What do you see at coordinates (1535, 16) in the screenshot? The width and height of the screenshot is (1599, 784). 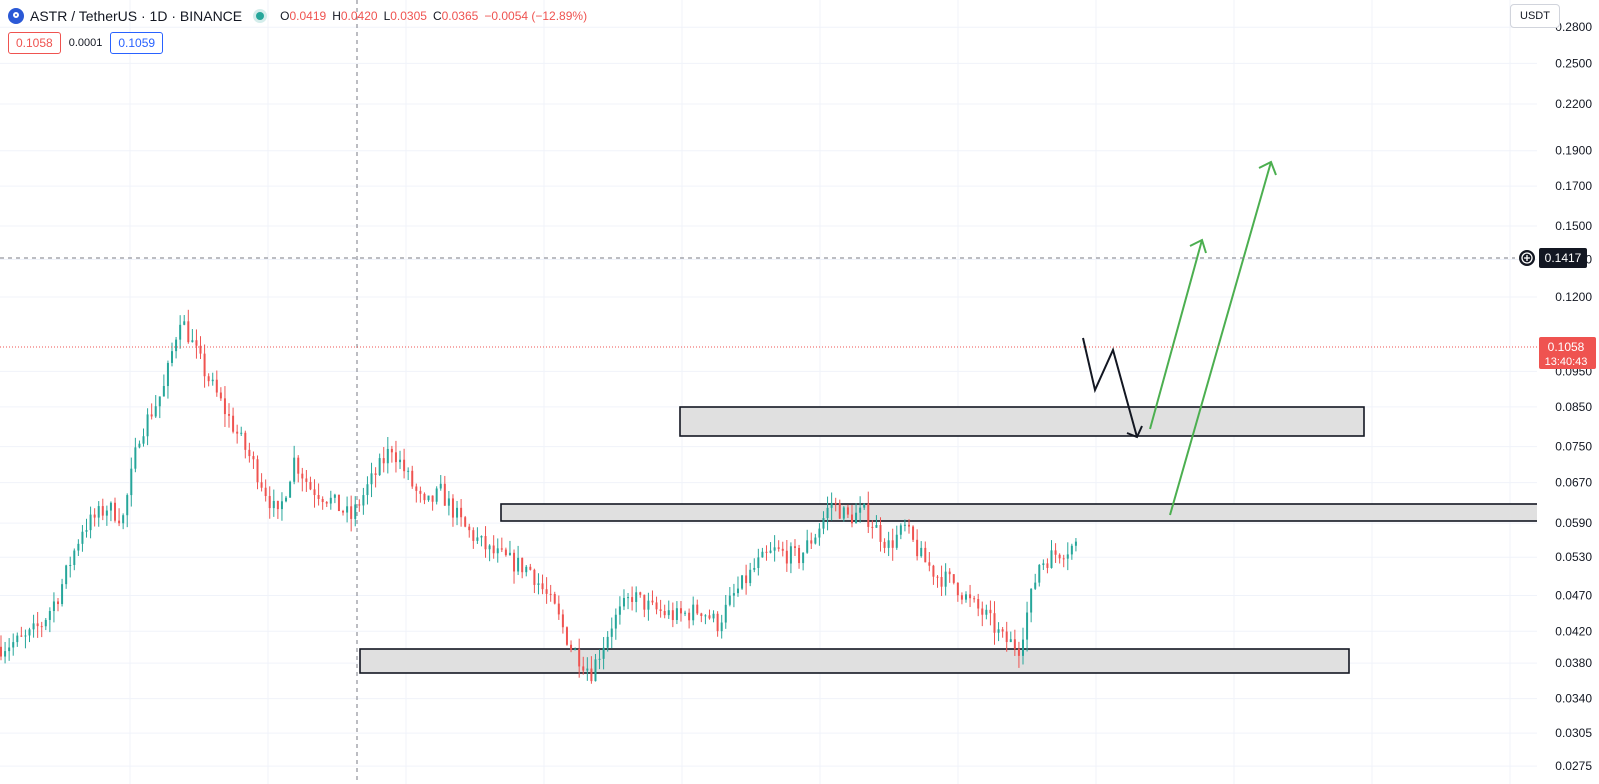 I see `currency-button: USDT` at bounding box center [1535, 16].